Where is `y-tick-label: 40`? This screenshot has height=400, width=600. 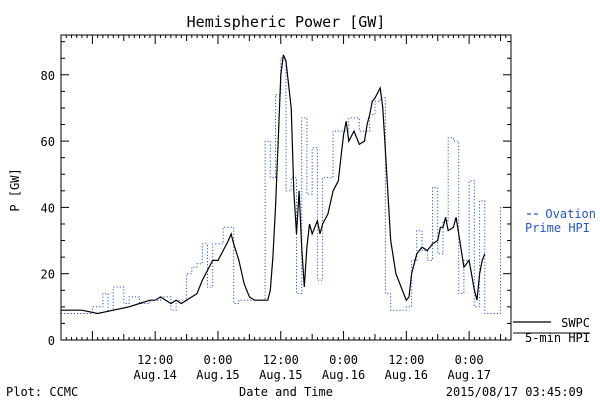 y-tick-label: 40 is located at coordinates (48, 208).